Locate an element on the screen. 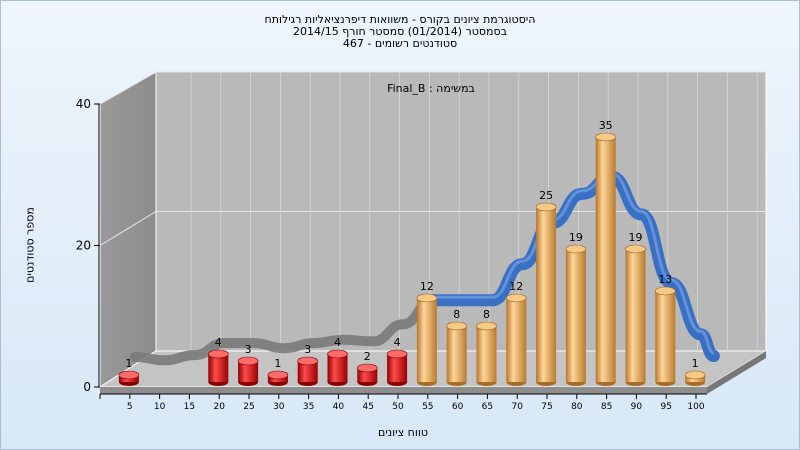  x-tick-label: 15 is located at coordinates (189, 407).